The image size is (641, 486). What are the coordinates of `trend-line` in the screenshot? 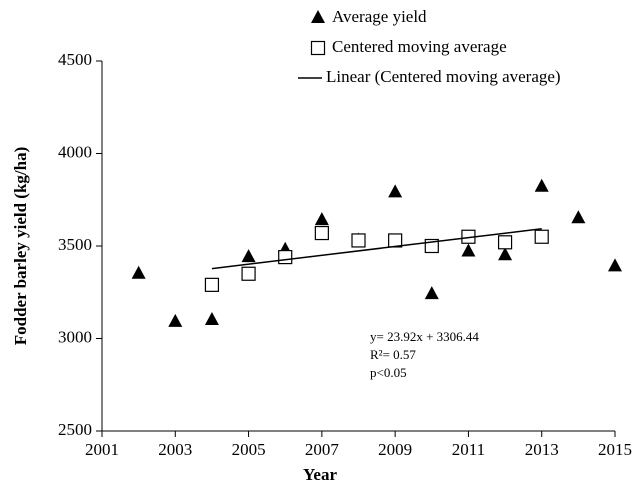 It's located at (376, 249).